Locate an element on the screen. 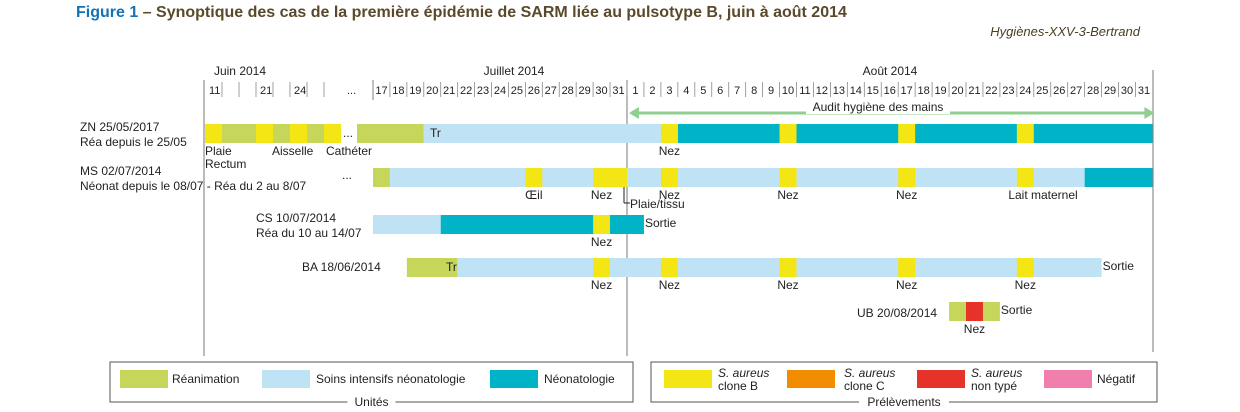 The width and height of the screenshot is (1240, 412). august-day-label: 13 is located at coordinates (839, 91).